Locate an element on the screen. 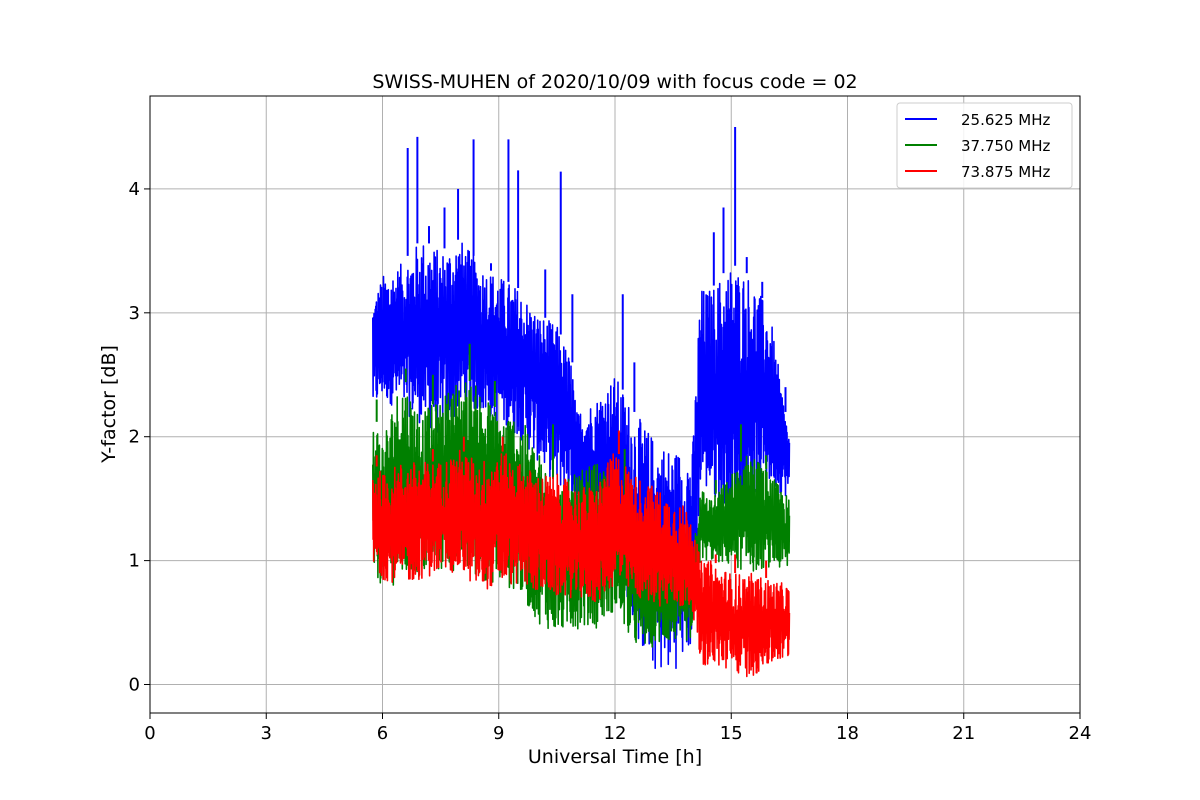 Image resolution: width=1200 pixels, height=800 pixels. legend: 25.625 MHz 37.750 MHz 73.875 MHz is located at coordinates (984, 145).